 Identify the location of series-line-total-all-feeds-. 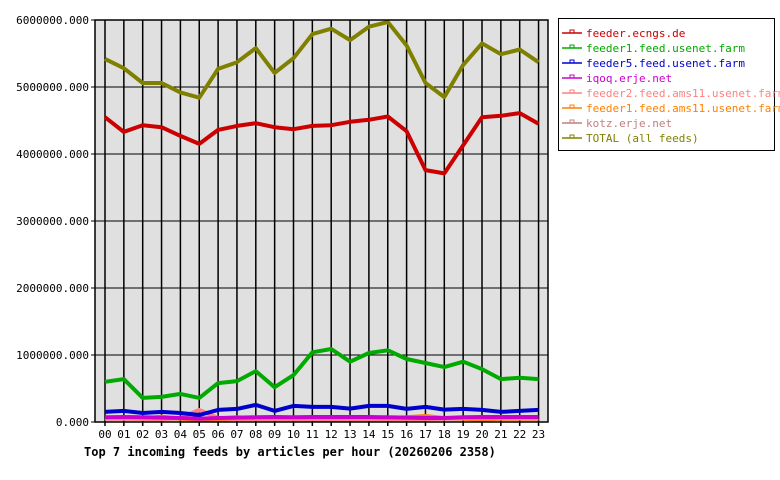
(322, 60).